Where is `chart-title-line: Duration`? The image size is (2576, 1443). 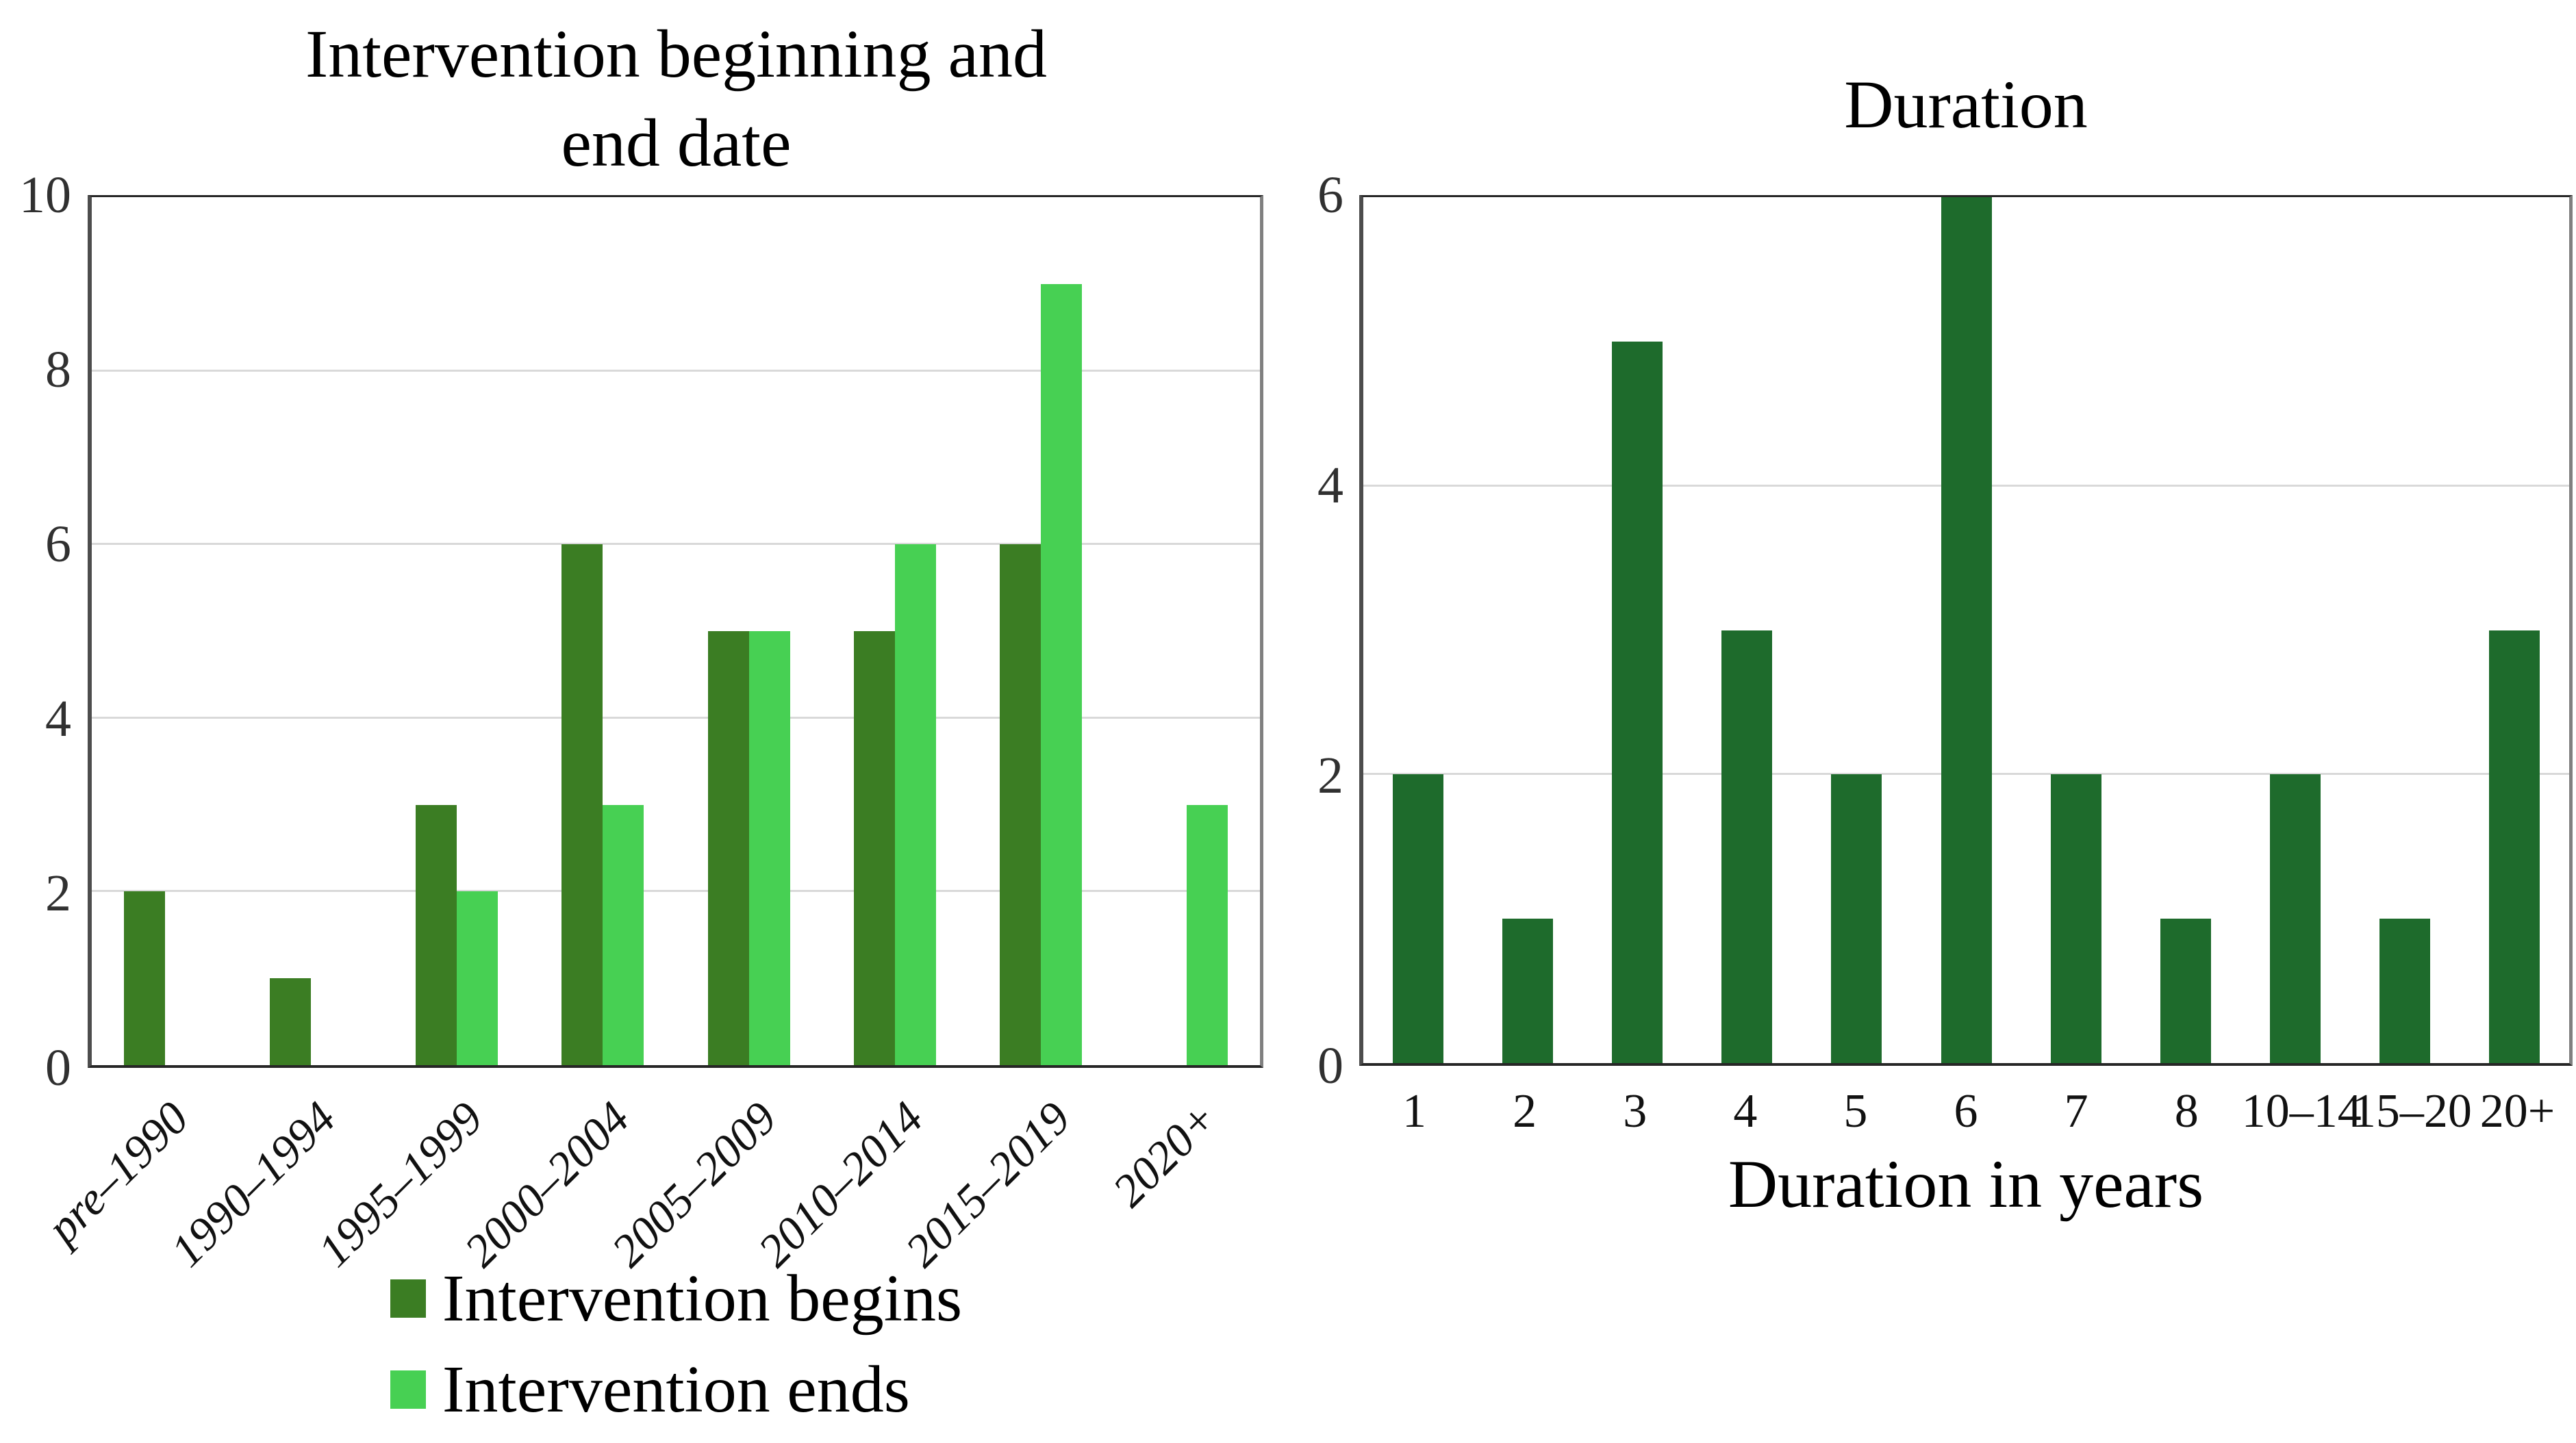
chart-title-line: Duration is located at coordinates (1966, 104).